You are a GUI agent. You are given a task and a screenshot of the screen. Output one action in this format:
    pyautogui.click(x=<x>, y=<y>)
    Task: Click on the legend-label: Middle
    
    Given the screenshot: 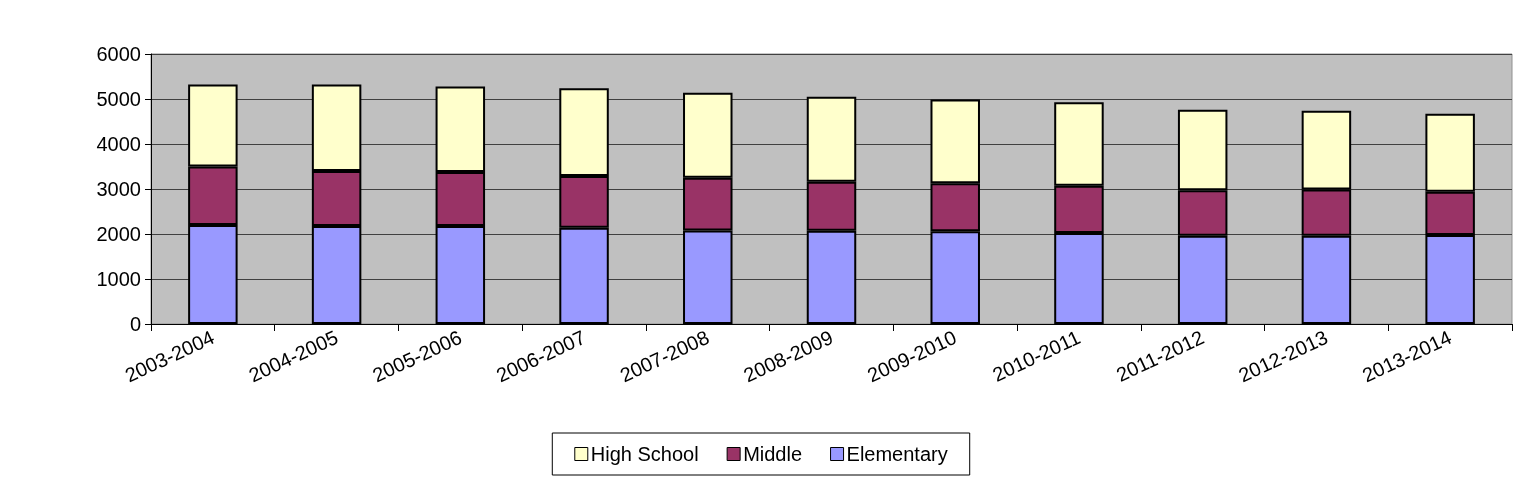 What is the action you would take?
    pyautogui.click(x=773, y=454)
    